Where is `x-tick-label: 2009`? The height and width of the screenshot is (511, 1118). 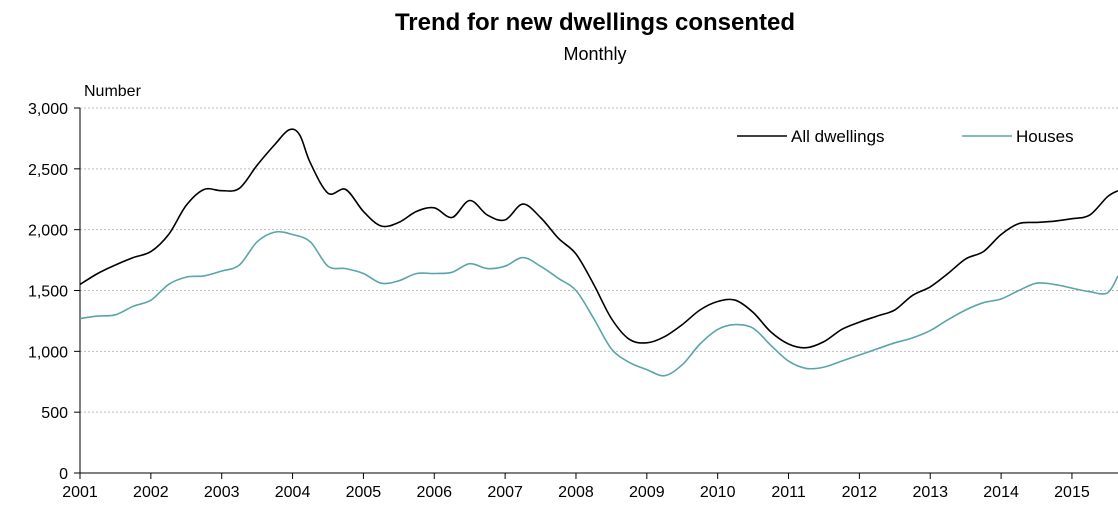
x-tick-label: 2009 is located at coordinates (647, 492).